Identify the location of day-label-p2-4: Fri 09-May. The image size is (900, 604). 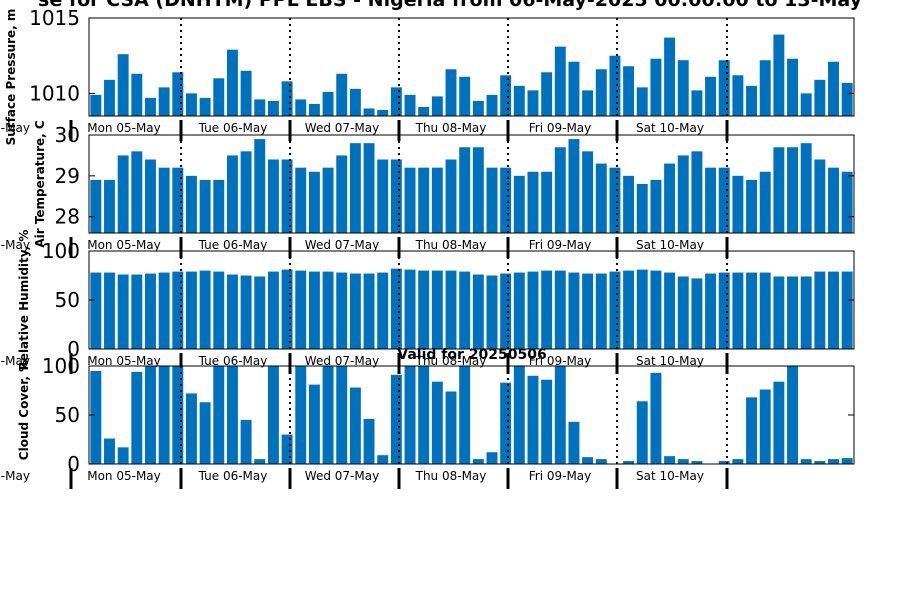
(560, 245).